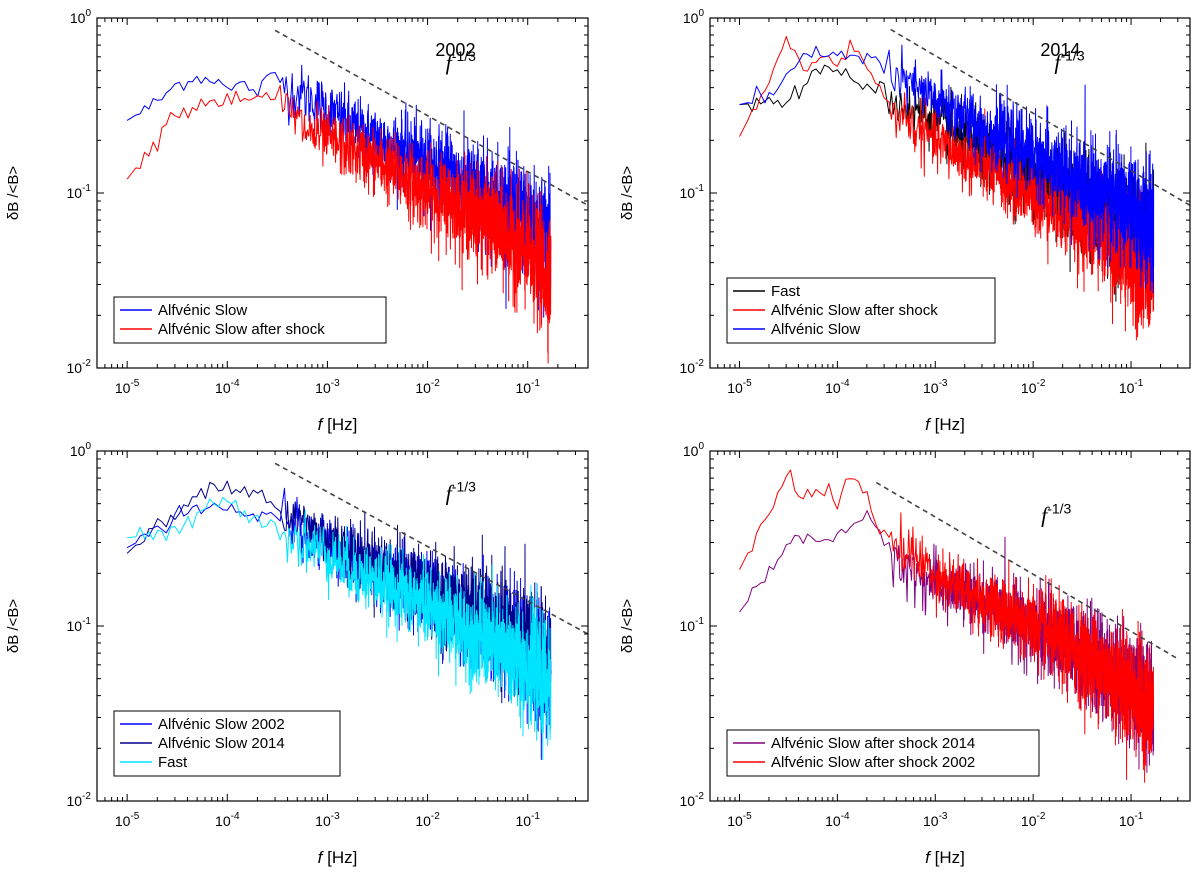 Image resolution: width=1200 pixels, height=882 pixels. Describe the element at coordinates (221, 743) in the screenshot. I see `legend-label: Alfvénic Slow 2014` at that location.